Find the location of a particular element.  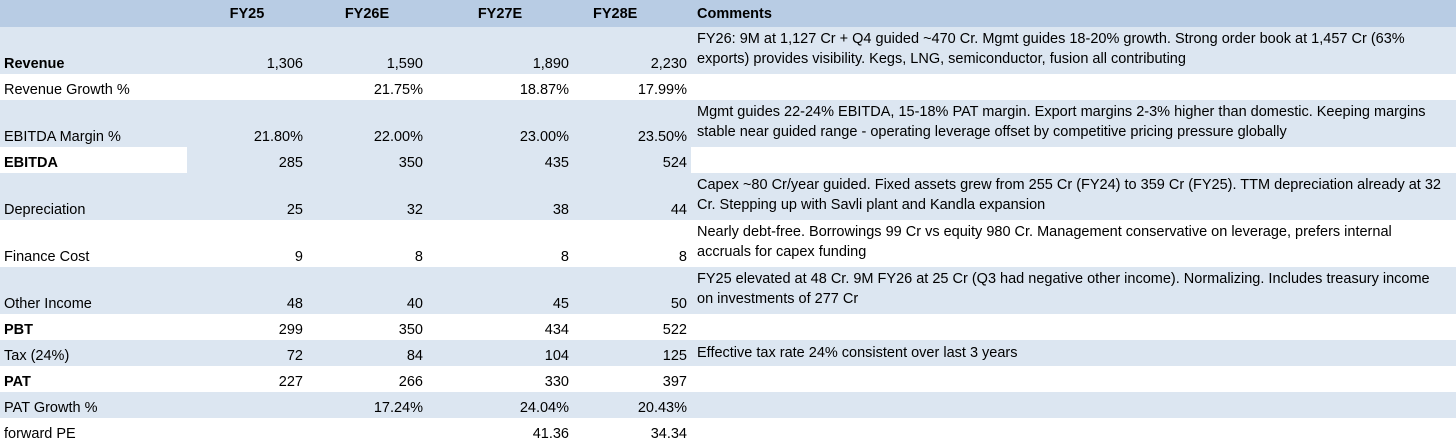

cell-value: 23.00% is located at coordinates (500, 123).